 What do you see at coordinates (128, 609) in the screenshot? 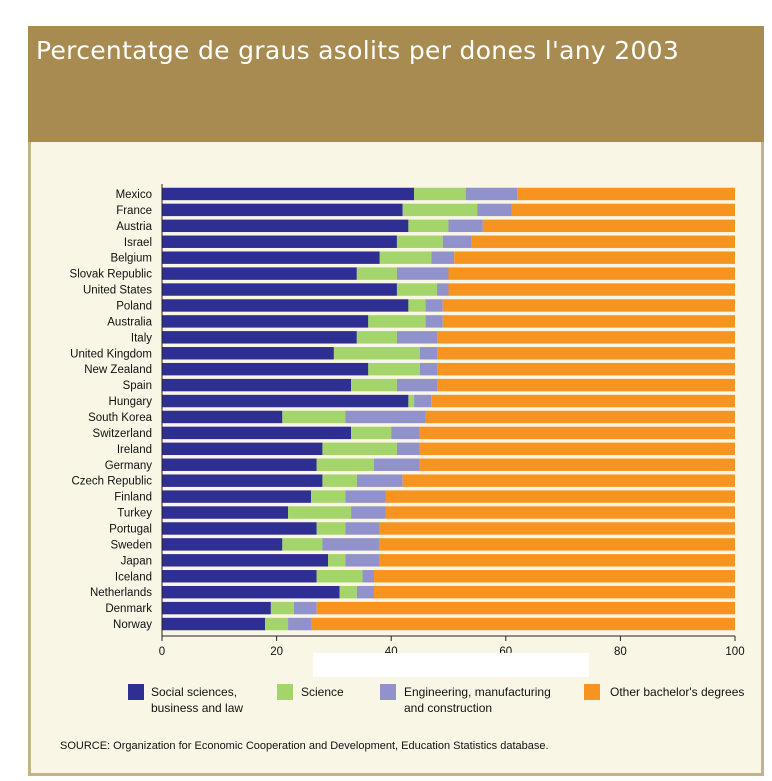
I see `category-label: Denmark` at bounding box center [128, 609].